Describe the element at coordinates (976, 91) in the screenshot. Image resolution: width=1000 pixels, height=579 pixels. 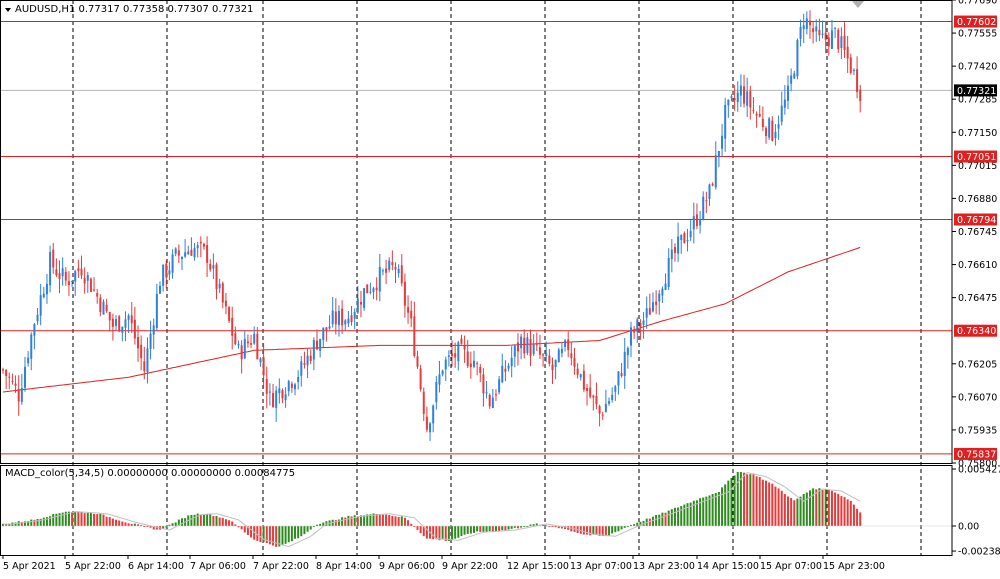
I see `current-price-label: 0.77321` at that location.